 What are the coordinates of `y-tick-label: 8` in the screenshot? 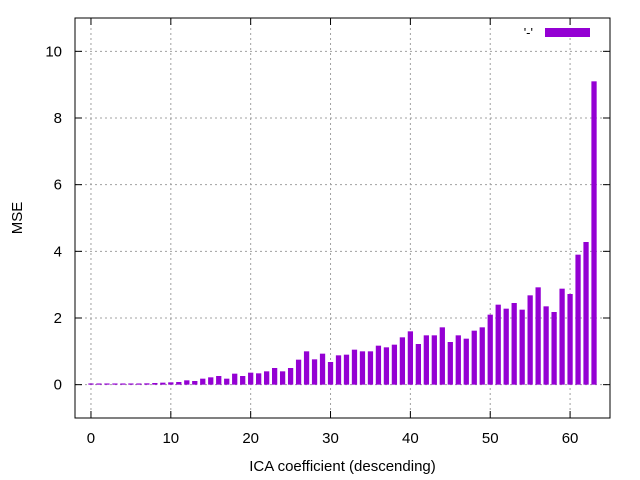 It's located at (58, 118).